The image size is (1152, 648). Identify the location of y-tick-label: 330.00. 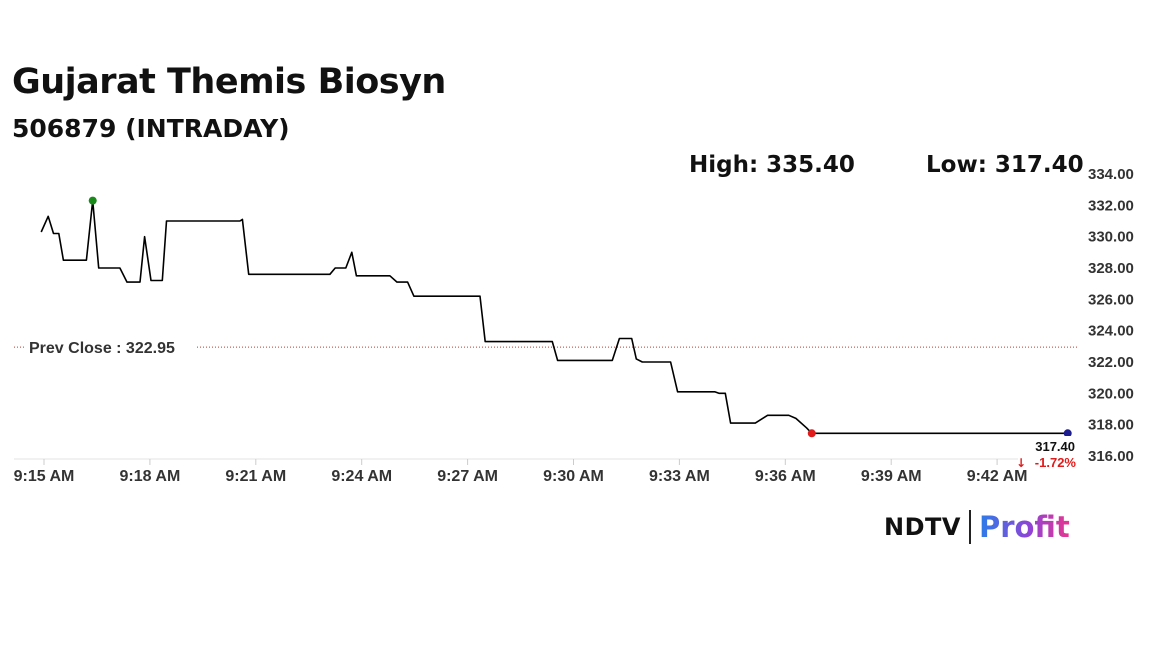
(1111, 237).